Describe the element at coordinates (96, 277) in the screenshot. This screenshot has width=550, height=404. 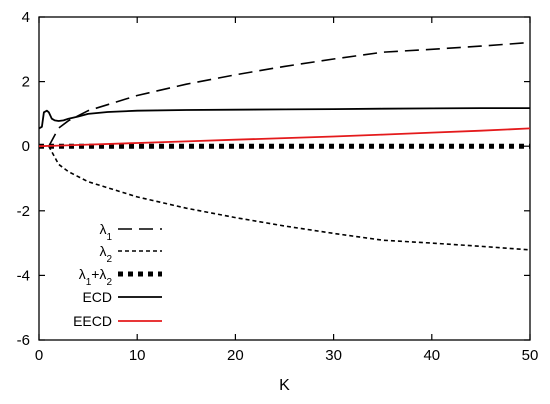
I see `legend-label-2: λ1+λ2` at that location.